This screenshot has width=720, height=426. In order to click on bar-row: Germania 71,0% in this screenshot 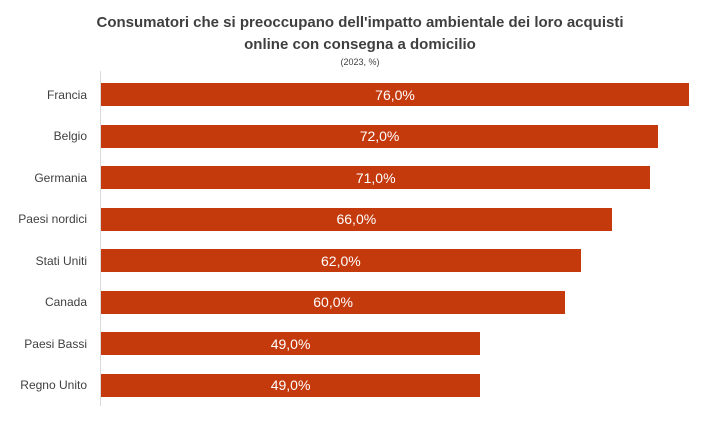, I will do `click(360, 178)`.